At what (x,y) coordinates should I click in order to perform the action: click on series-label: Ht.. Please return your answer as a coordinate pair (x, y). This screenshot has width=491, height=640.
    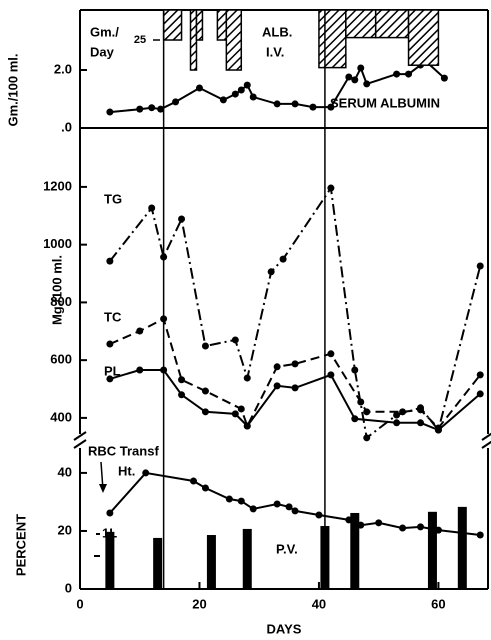
    Looking at the image, I should click on (126, 470).